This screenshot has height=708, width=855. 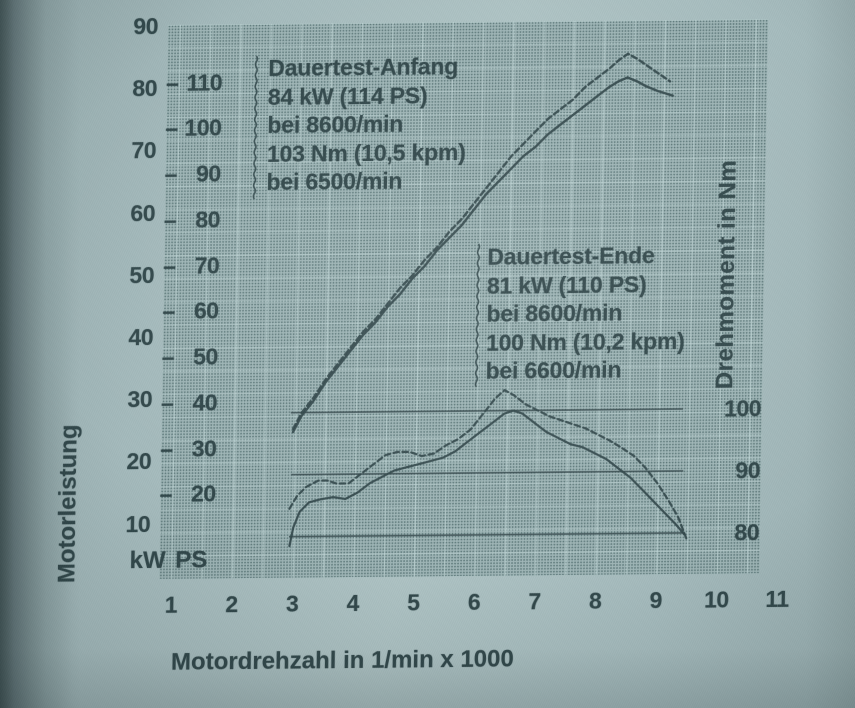 What do you see at coordinates (192, 219) in the screenshot?
I see `ps-tick-label: –80` at bounding box center [192, 219].